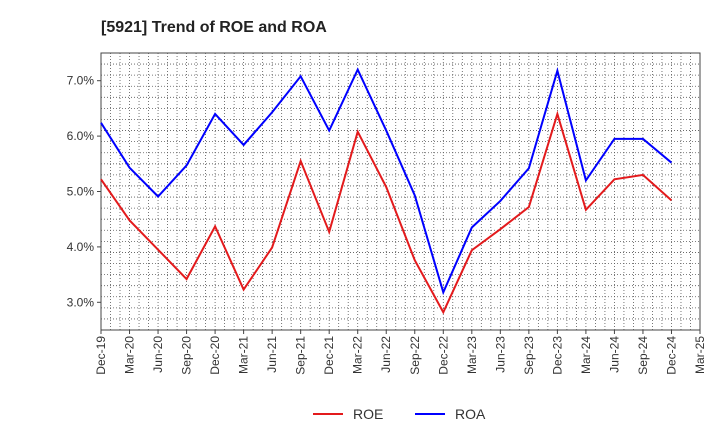 This screenshot has width=720, height=440. Describe the element at coordinates (272, 354) in the screenshot. I see `x-tick-label: Jun-21` at that location.